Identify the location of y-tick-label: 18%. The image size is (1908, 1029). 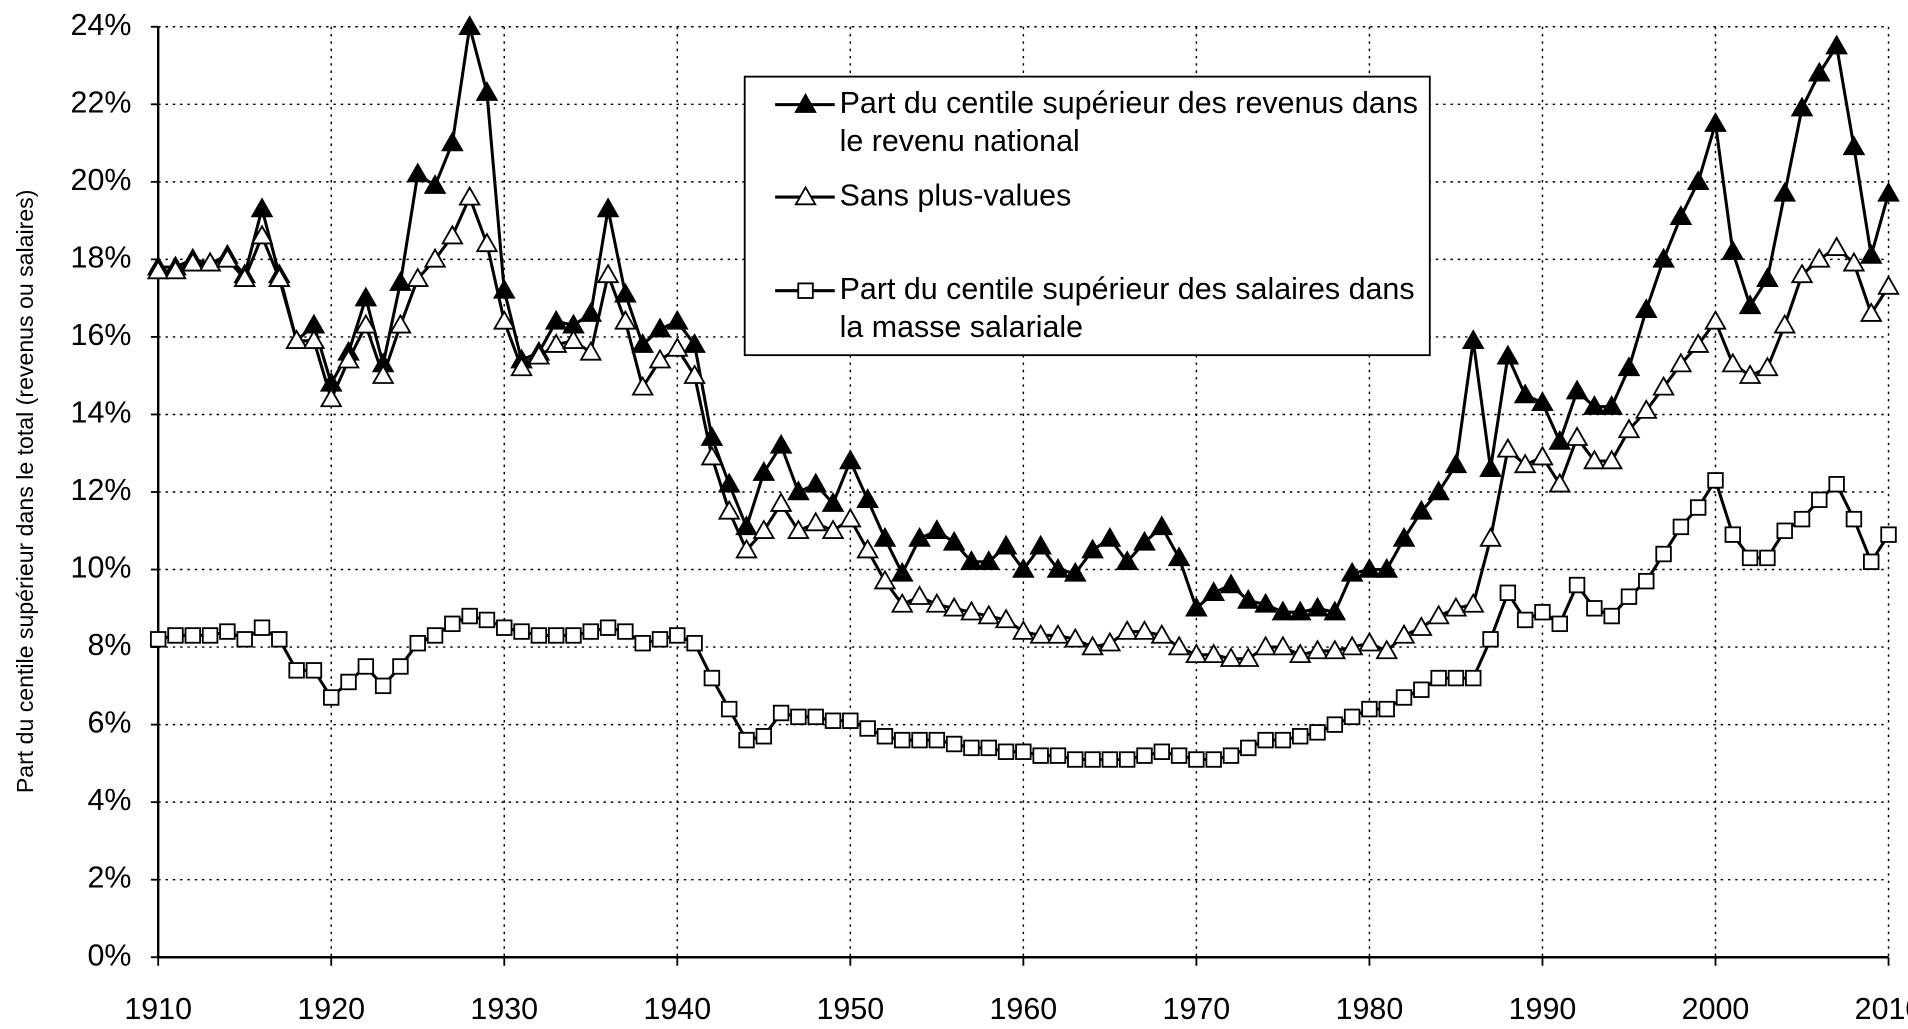
(101, 257).